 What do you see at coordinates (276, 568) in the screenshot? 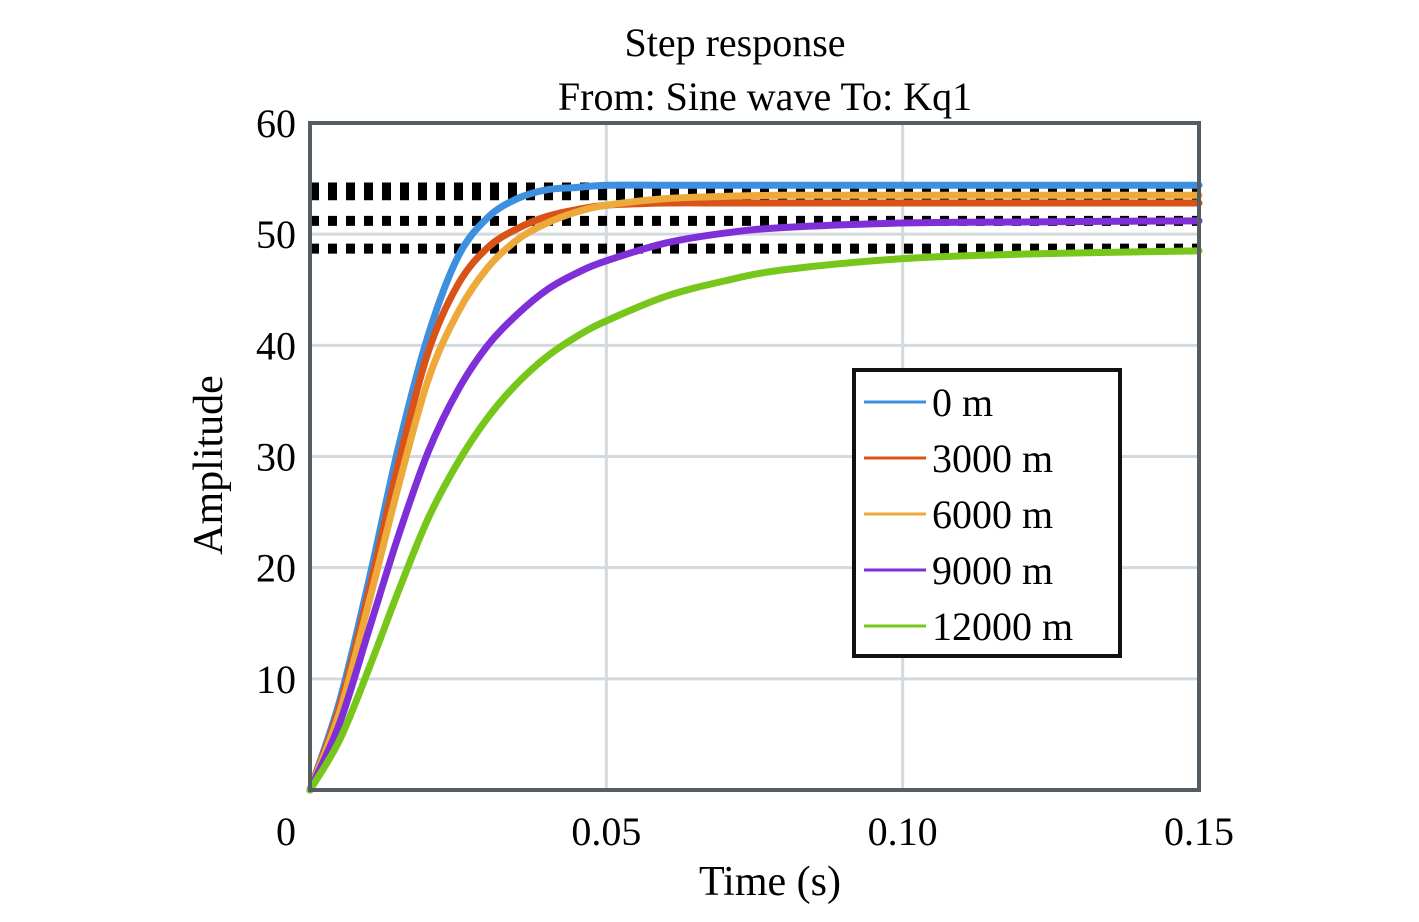
I see `y-tick-label-1: 20` at bounding box center [276, 568].